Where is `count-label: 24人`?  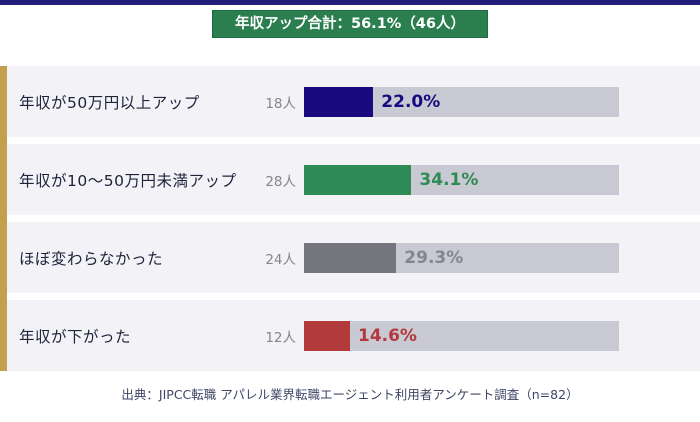
count-label: 24人 is located at coordinates (280, 259).